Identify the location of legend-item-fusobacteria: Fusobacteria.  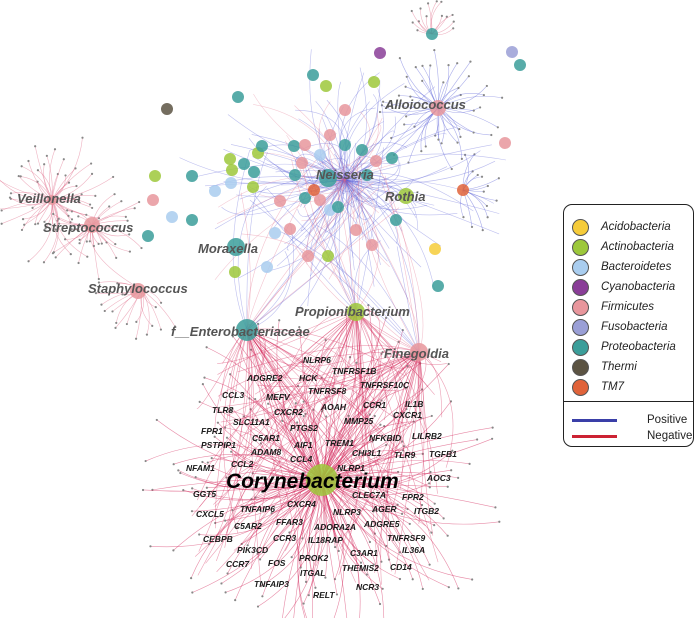
(619, 327).